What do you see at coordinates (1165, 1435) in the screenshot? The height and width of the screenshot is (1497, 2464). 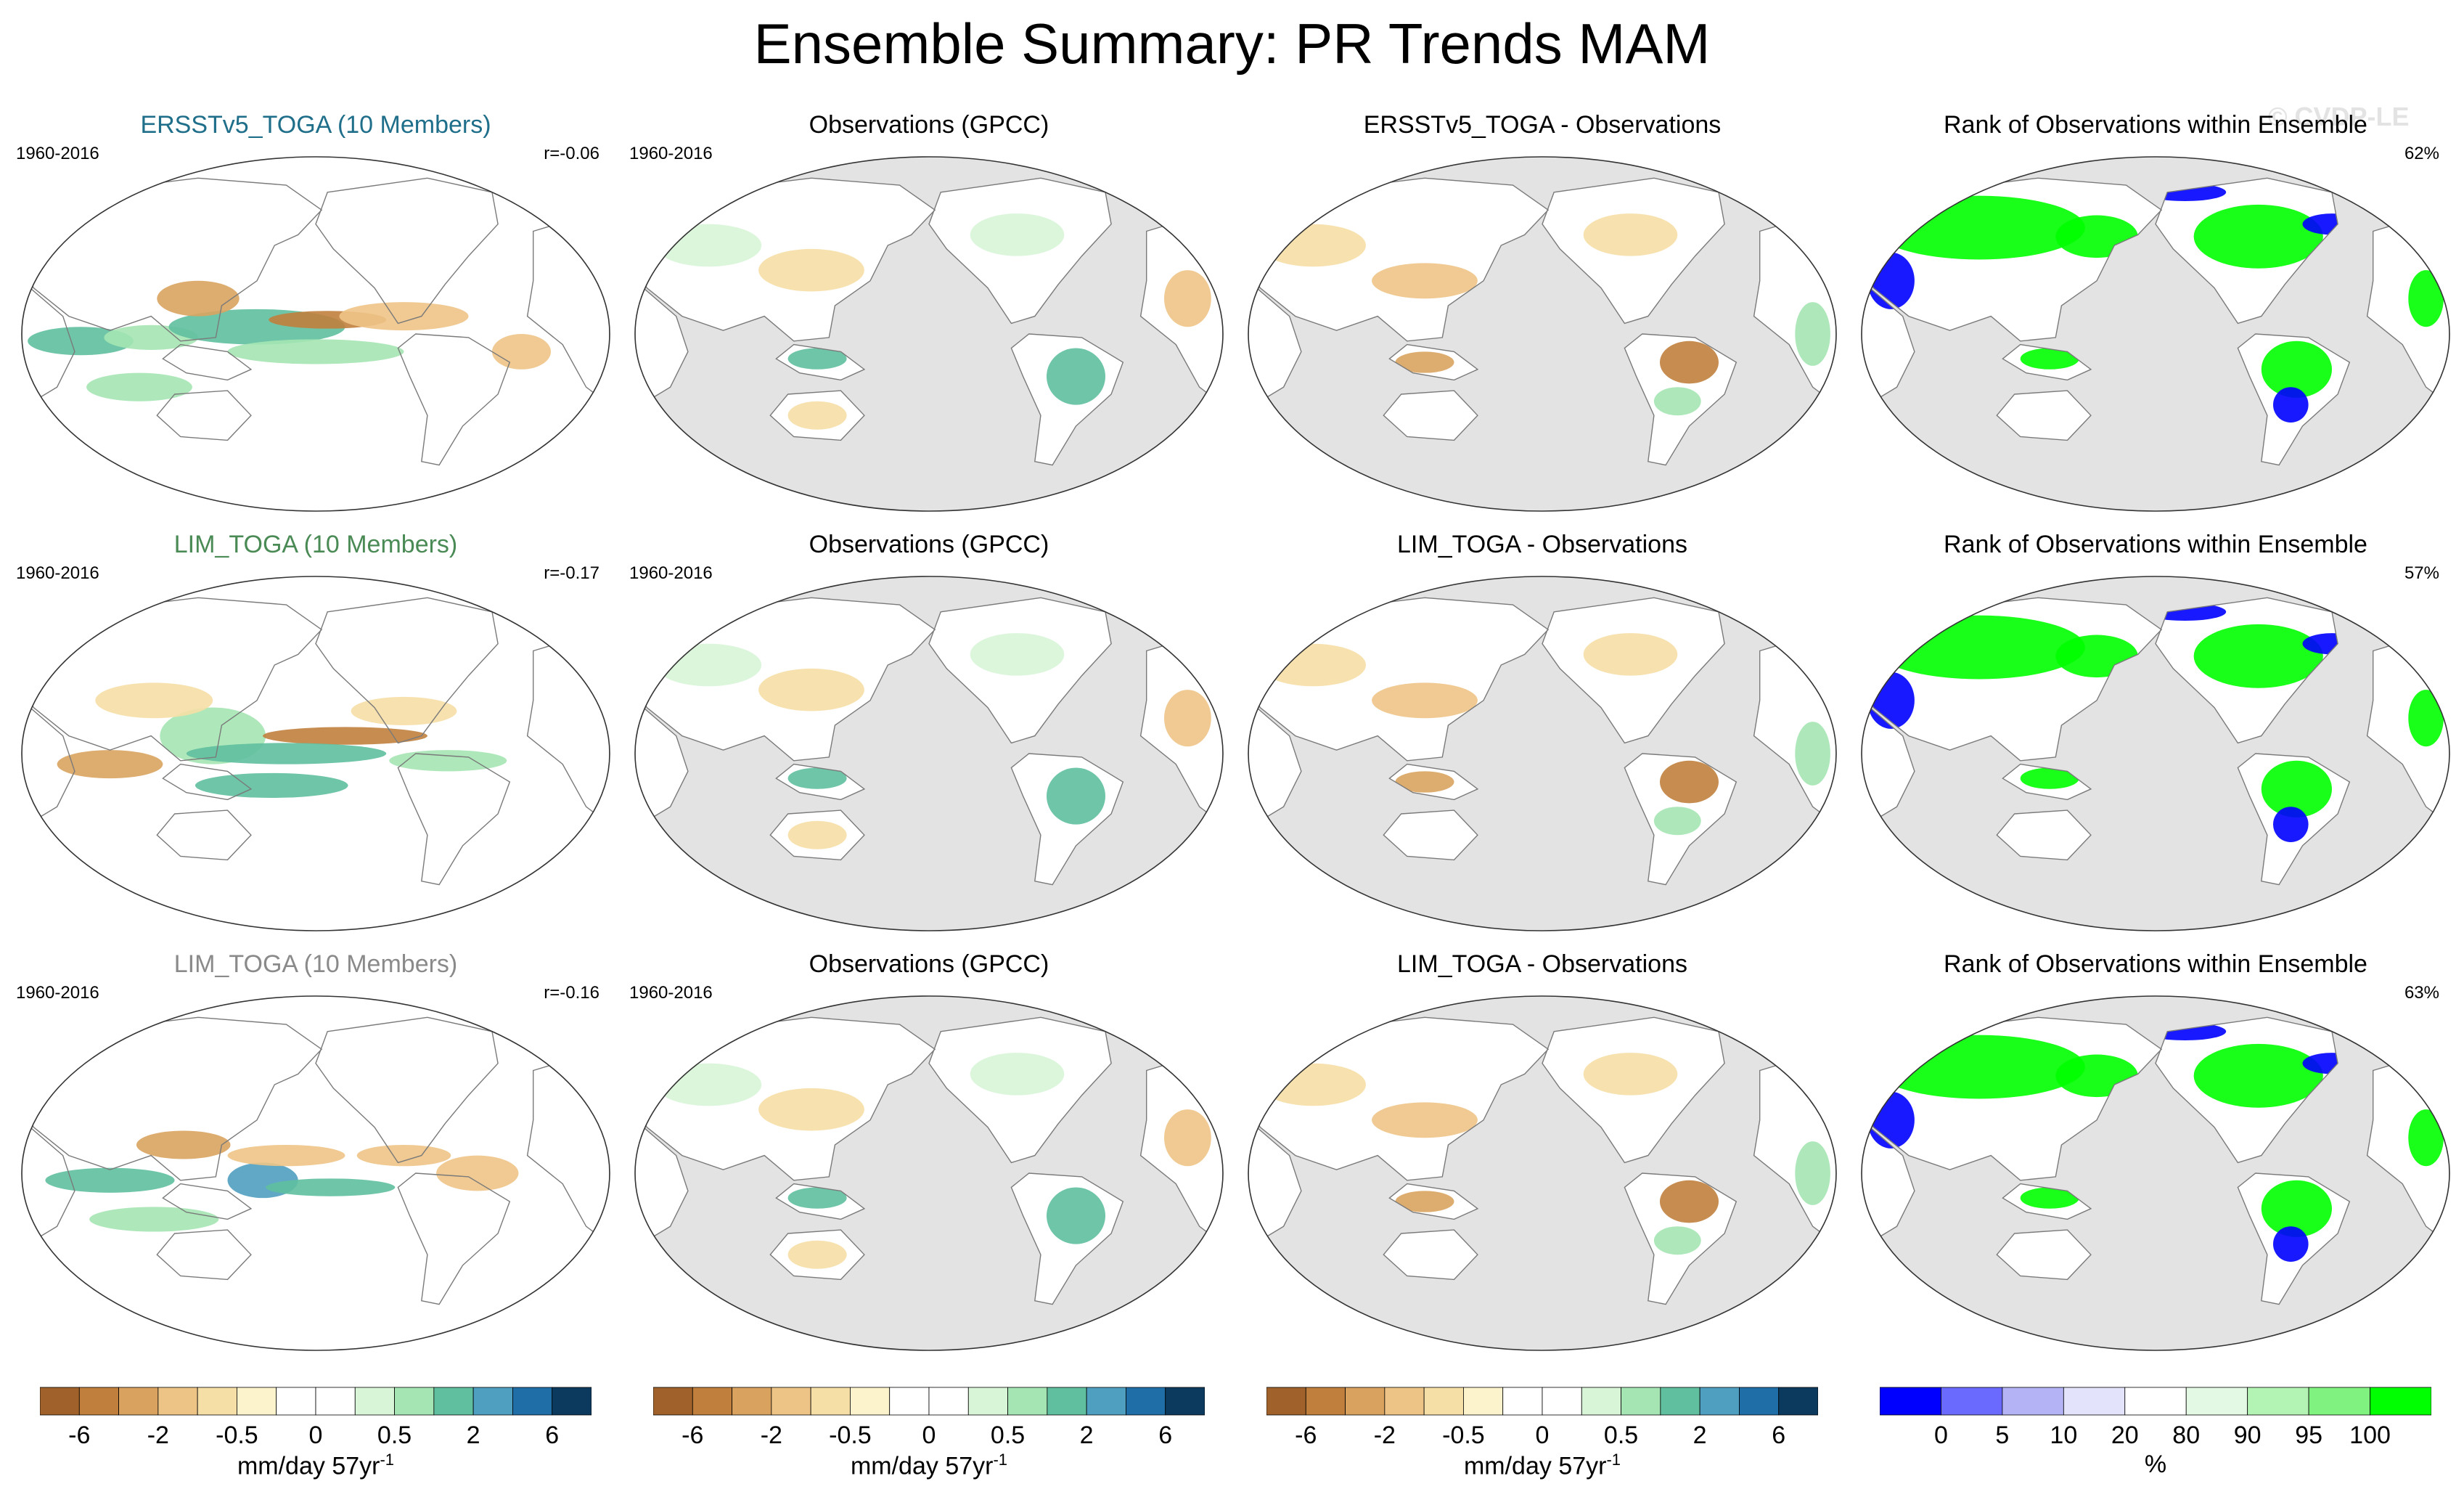 I see `colorbar-tick-label: 6` at bounding box center [1165, 1435].